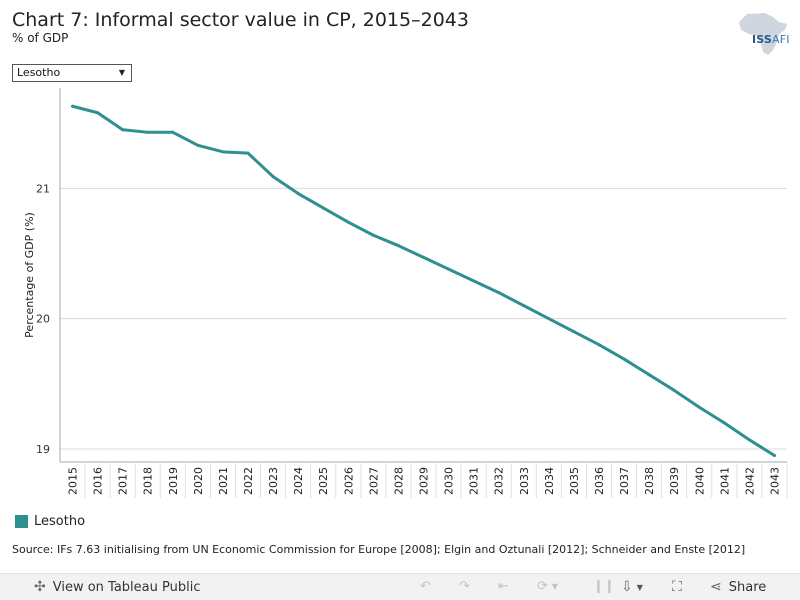 Image resolution: width=800 pixels, height=600 pixels. Describe the element at coordinates (424, 481) in the screenshot. I see `x-tick-label: 2029` at that location.